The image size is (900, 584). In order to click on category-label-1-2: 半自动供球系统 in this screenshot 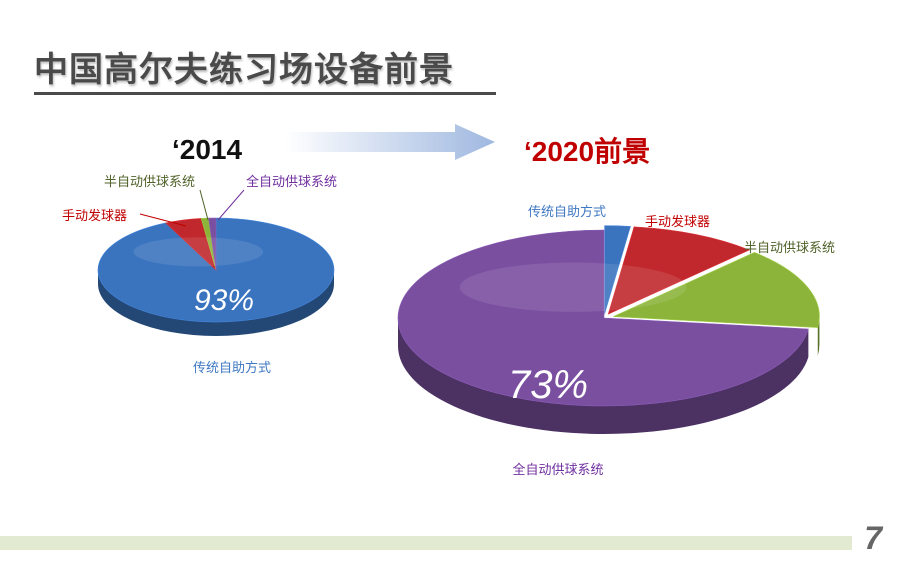, I will do `click(789, 248)`.